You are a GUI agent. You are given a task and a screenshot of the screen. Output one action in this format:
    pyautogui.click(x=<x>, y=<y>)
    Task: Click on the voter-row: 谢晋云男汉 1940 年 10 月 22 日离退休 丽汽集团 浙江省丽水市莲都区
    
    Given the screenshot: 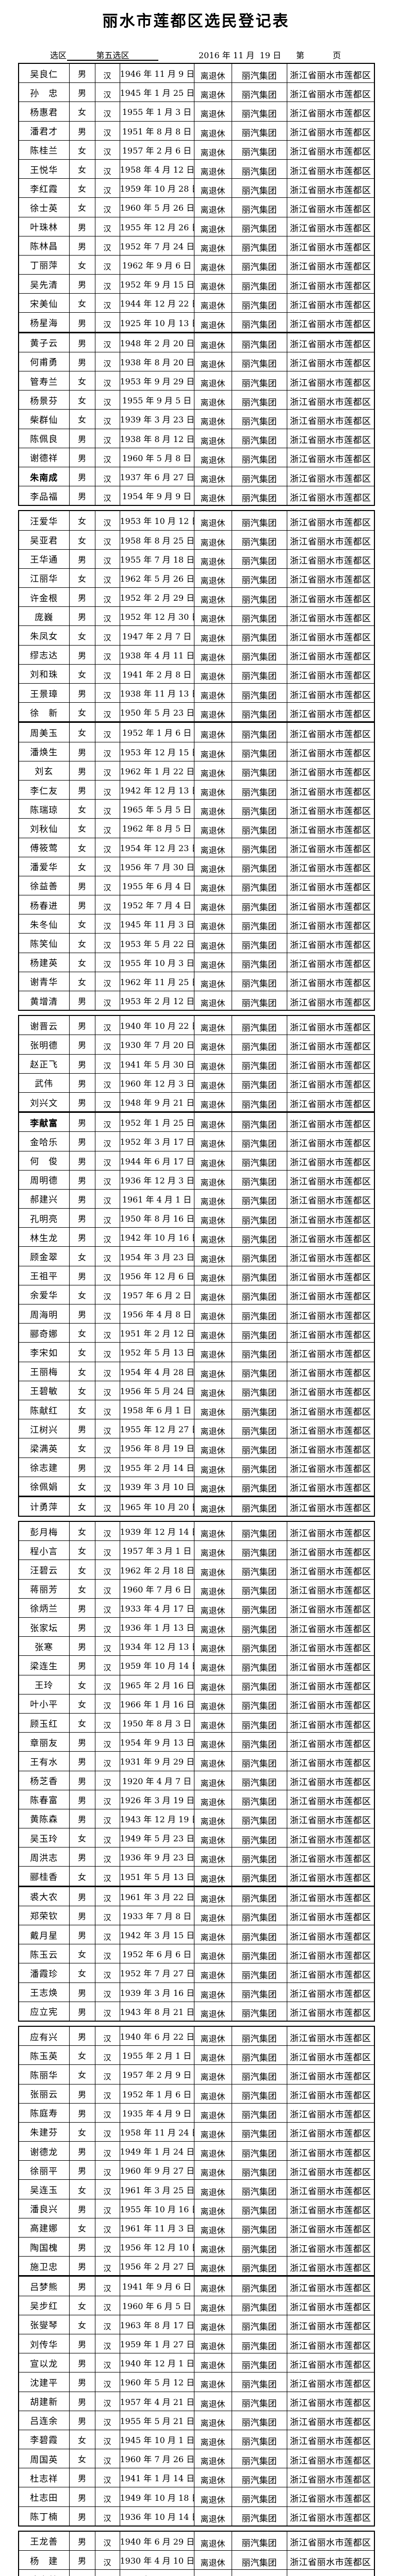 What is the action you would take?
    pyautogui.click(x=196, y=1025)
    